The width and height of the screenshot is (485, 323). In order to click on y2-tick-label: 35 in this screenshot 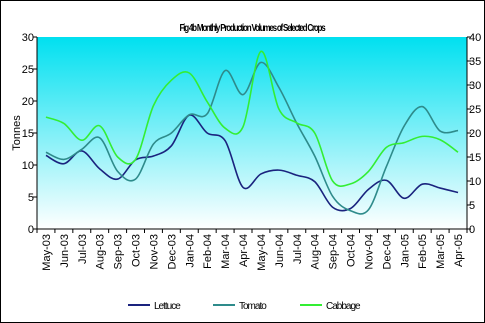, I will do `click(475, 62)`.